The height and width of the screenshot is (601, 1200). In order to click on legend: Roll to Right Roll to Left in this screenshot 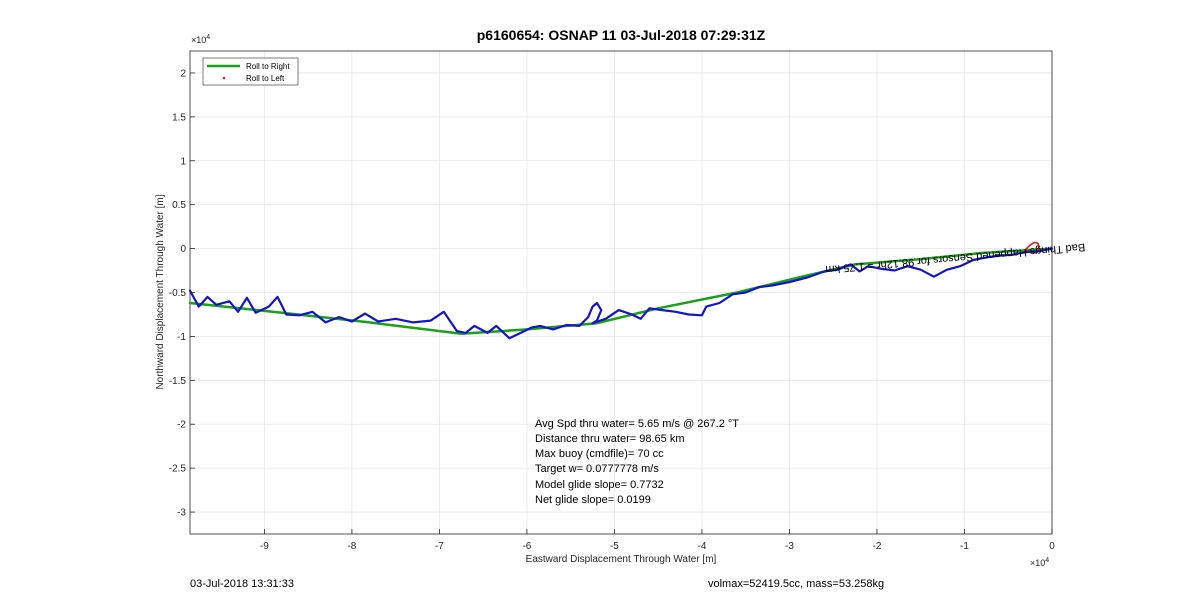, I will do `click(250, 71)`.